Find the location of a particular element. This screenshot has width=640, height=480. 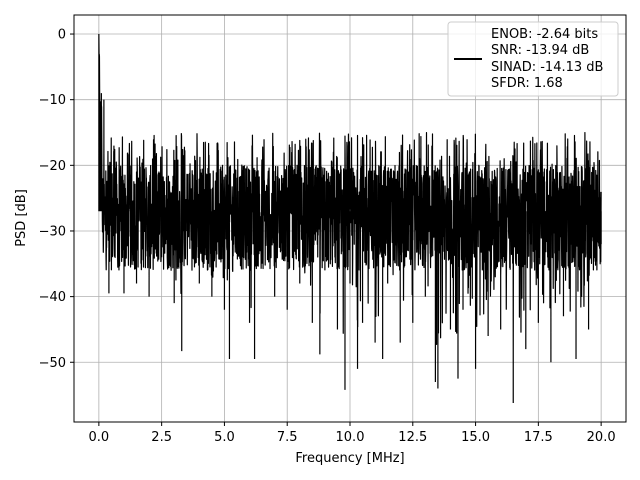

x-tick-label: 5.0 is located at coordinates (224, 437).